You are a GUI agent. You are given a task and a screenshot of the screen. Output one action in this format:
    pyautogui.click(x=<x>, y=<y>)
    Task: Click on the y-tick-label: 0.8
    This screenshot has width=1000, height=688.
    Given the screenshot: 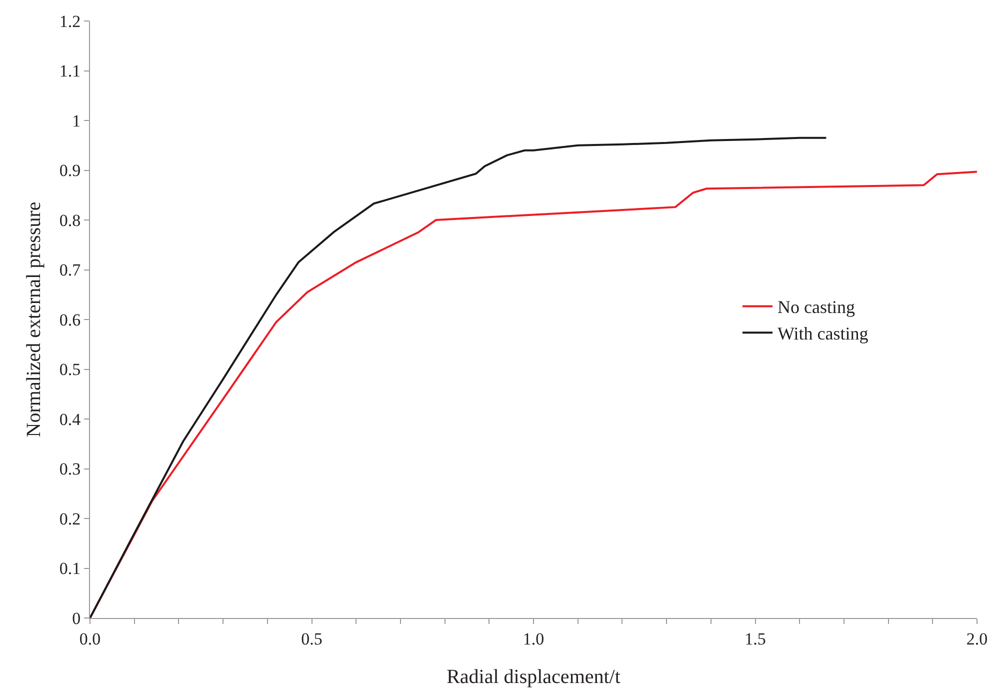 What is the action you would take?
    pyautogui.click(x=70, y=220)
    